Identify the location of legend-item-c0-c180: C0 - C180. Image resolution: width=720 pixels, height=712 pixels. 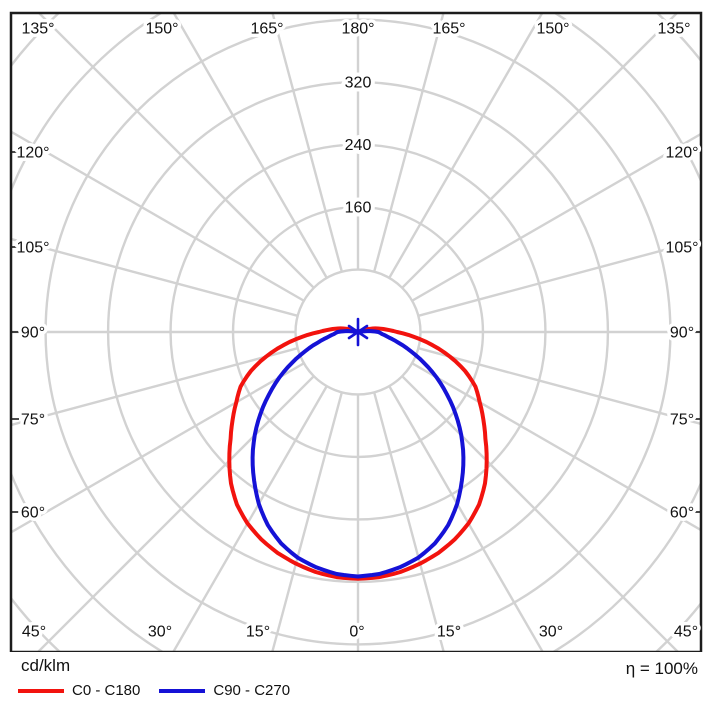
(79, 690).